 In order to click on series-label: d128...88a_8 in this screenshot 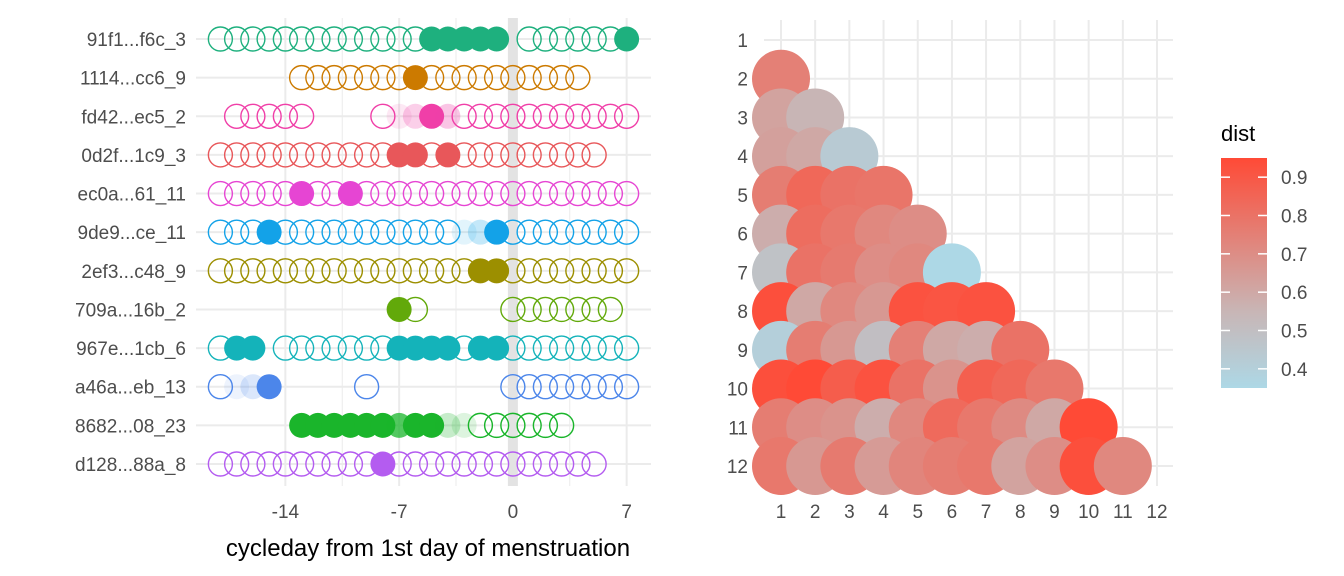, I will do `click(130, 465)`.